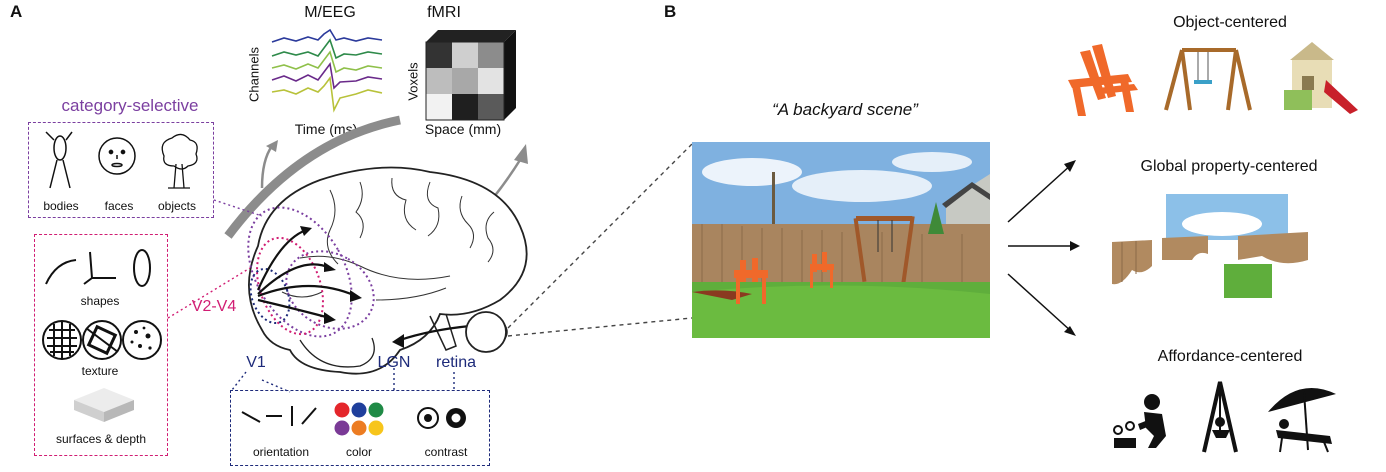 The width and height of the screenshot is (1386, 472). What do you see at coordinates (1043, 248) in the screenshot?
I see `representation-arrows` at bounding box center [1043, 248].